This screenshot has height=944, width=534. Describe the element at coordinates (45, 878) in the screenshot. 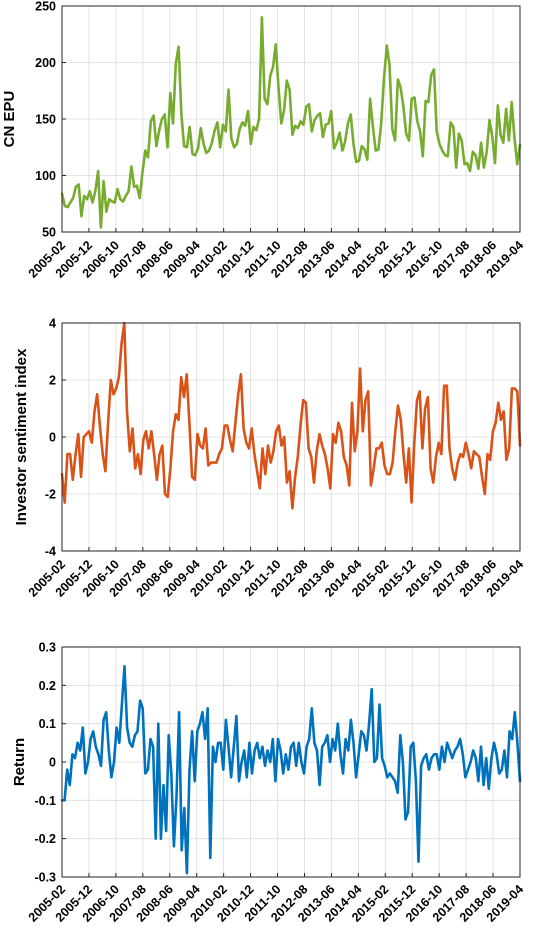

I see `y-tick-label: -0.3` at that location.